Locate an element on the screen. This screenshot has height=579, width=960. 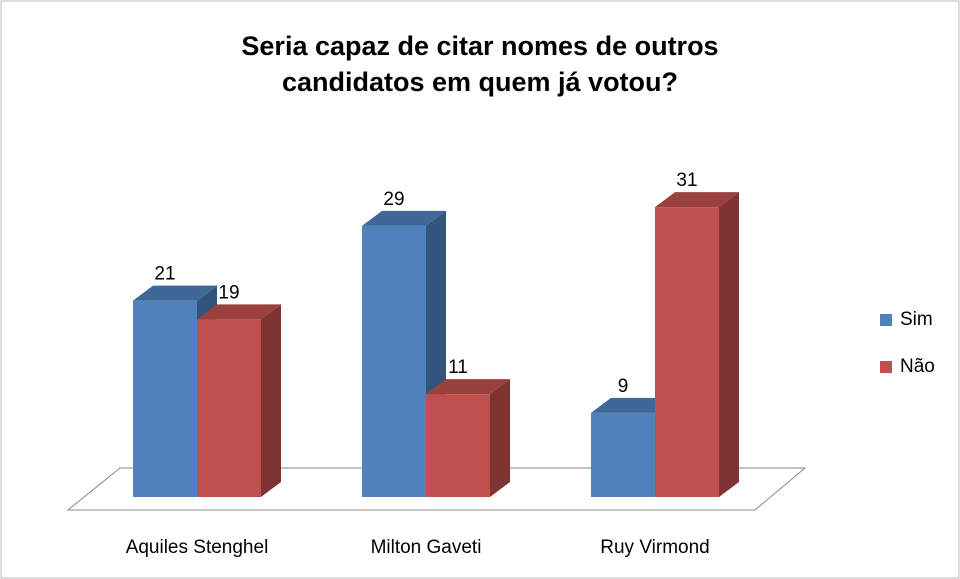
x-tick-label: Ruy Virmond is located at coordinates (654, 547).